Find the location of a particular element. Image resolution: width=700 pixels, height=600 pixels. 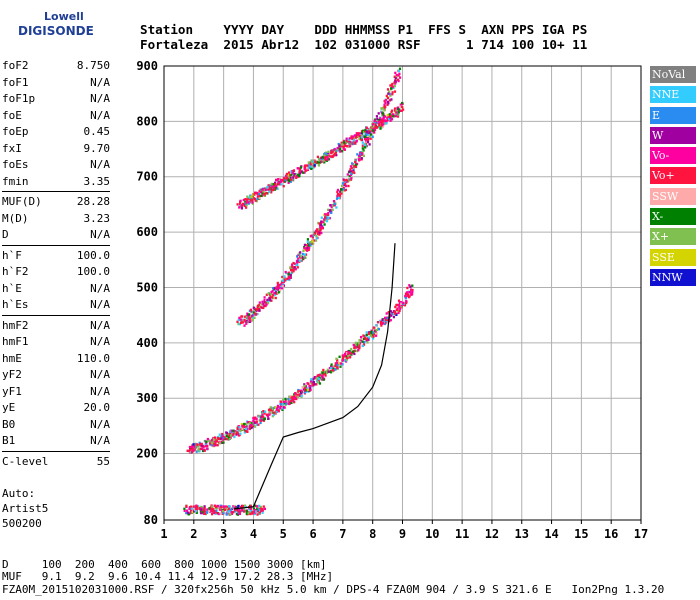

x-tick-label: 14 is located at coordinates (551, 534).